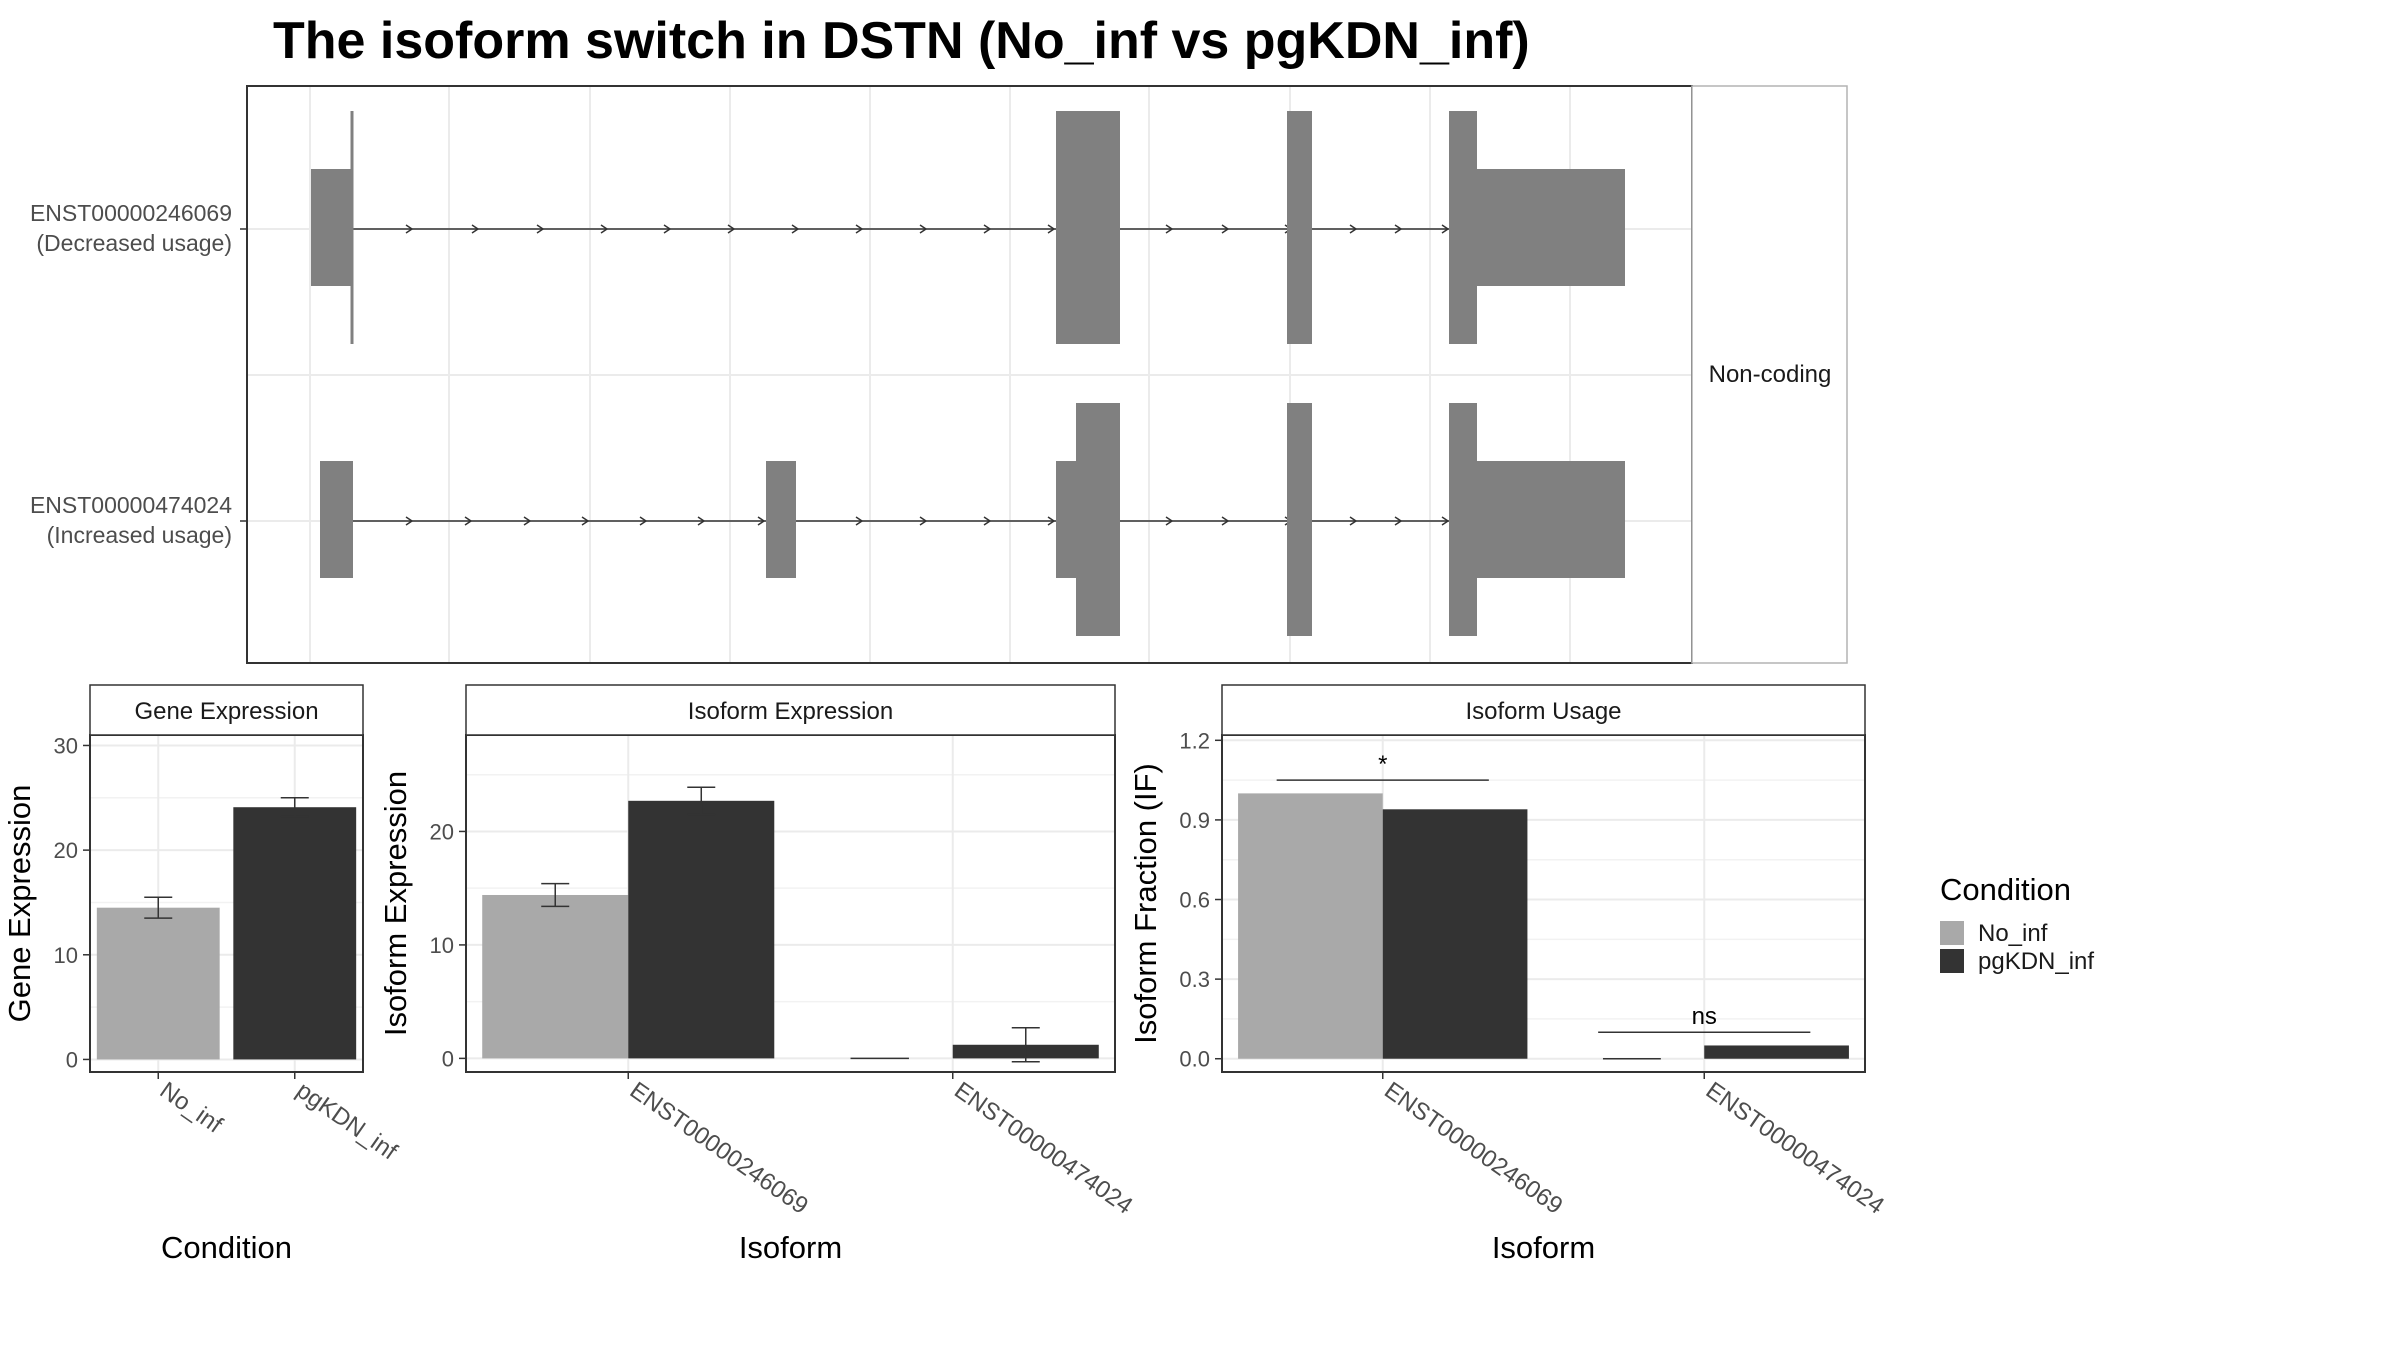  I want to click on legend-title: Condition, so click(2005, 889).